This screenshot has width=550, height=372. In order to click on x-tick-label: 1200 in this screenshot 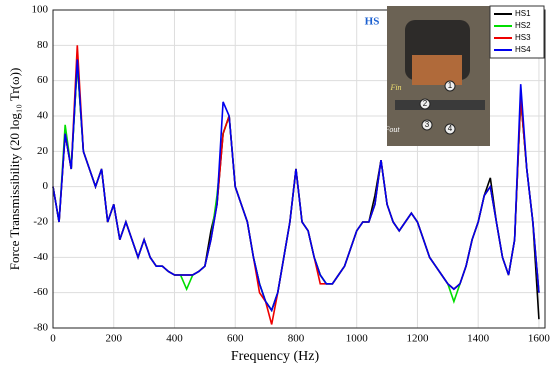, I will do `click(417, 339)`.